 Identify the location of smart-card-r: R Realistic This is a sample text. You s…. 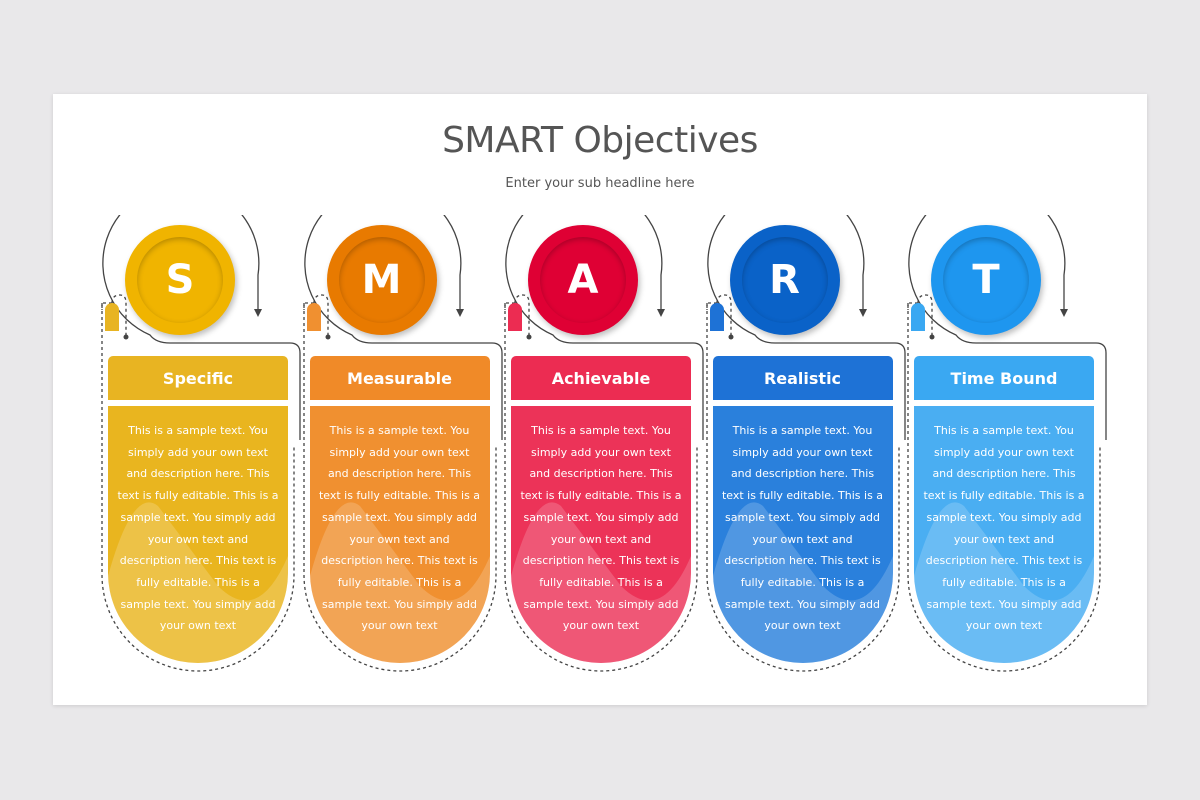
(800, 445).